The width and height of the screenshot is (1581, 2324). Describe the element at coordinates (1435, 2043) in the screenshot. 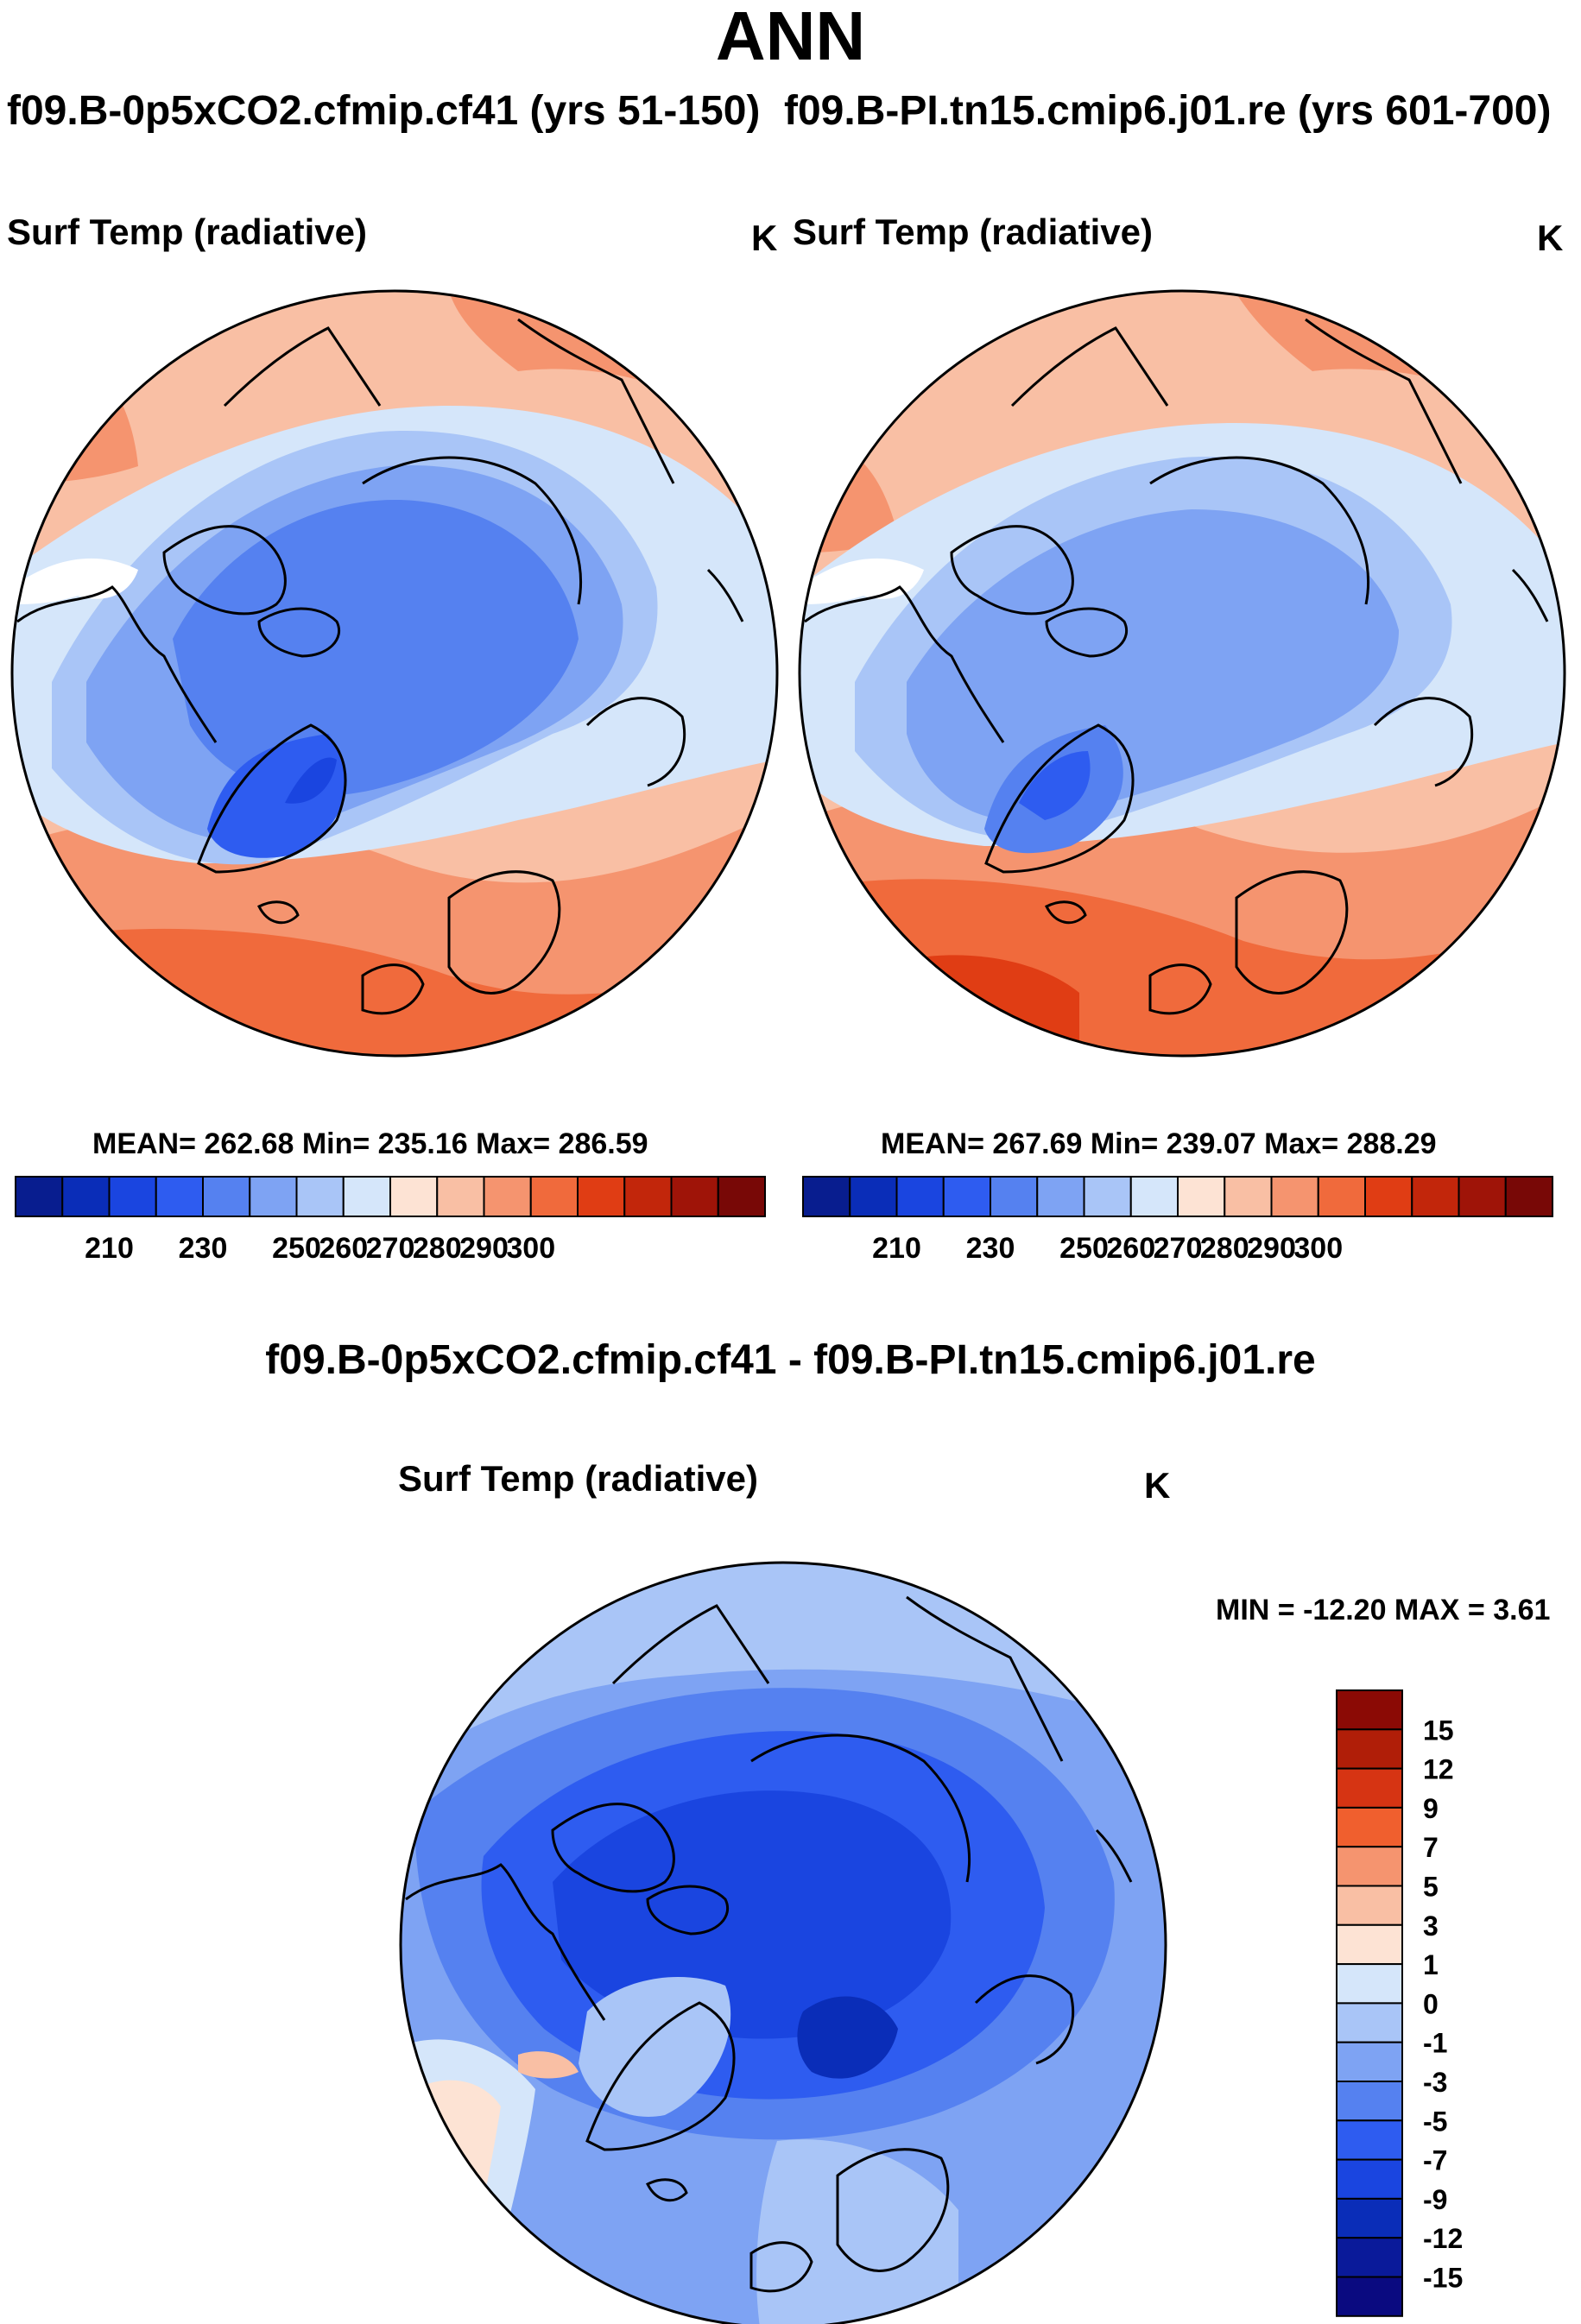

I see `colorbar-tick-label: -1` at that location.